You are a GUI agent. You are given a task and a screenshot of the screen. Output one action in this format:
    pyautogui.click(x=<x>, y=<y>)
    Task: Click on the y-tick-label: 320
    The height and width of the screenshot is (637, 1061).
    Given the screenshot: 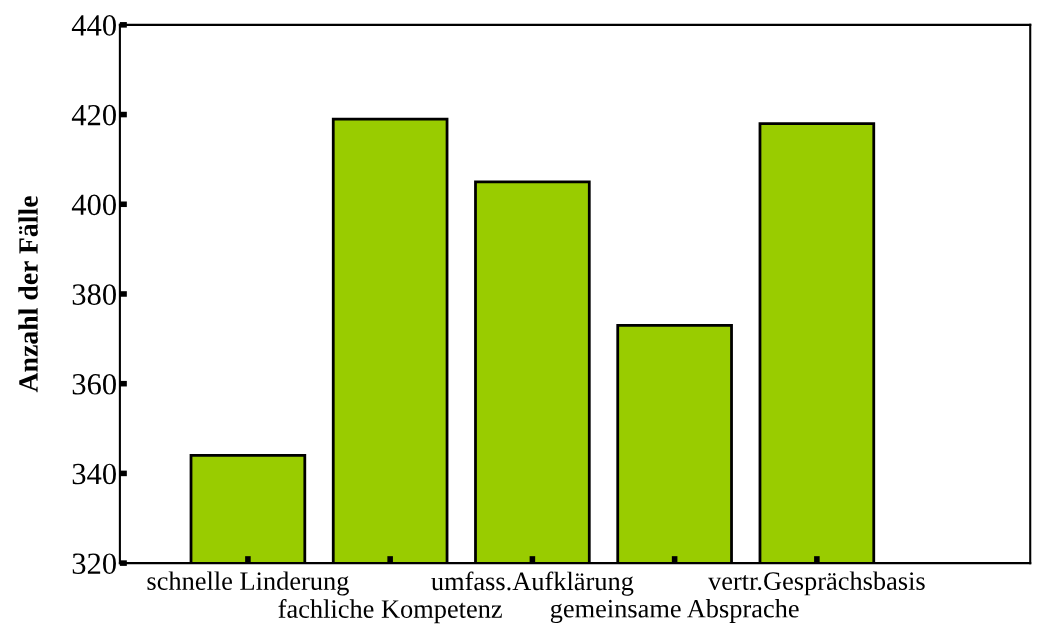 What is the action you would take?
    pyautogui.click(x=94, y=564)
    